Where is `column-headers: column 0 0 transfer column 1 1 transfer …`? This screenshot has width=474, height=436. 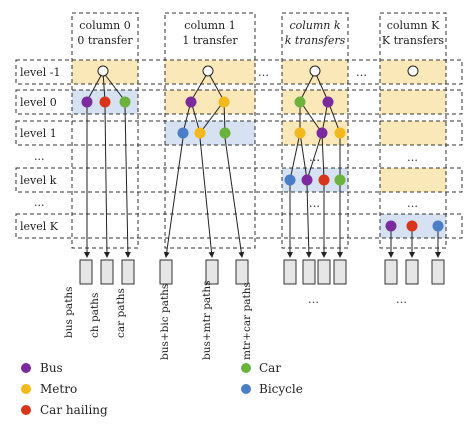
column-headers: column 0 0 transfer column 1 1 transfer … is located at coordinates (260, 33).